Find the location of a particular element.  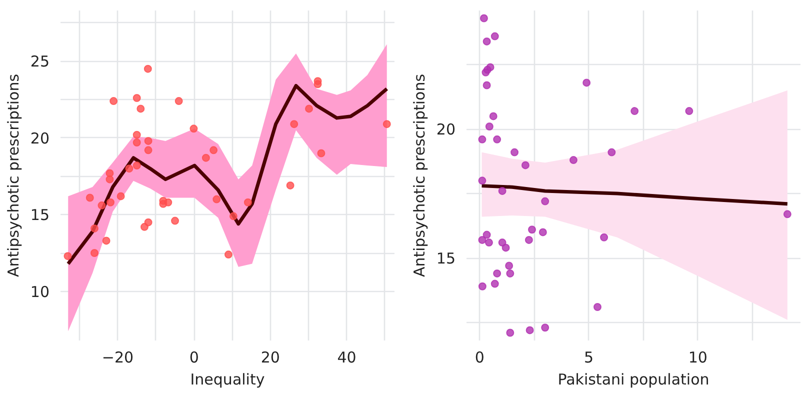

x-tick-label: 20 is located at coordinates (270, 357).